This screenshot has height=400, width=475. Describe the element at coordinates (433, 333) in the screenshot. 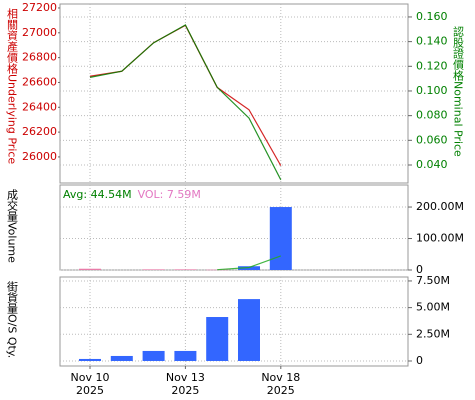

I see `y-tick-label: 2.50M` at that location.